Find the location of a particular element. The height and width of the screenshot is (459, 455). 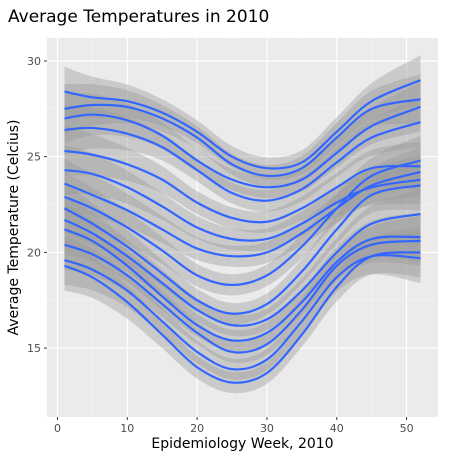

chart-title: Average Temperatures in 2010 is located at coordinates (138, 17).